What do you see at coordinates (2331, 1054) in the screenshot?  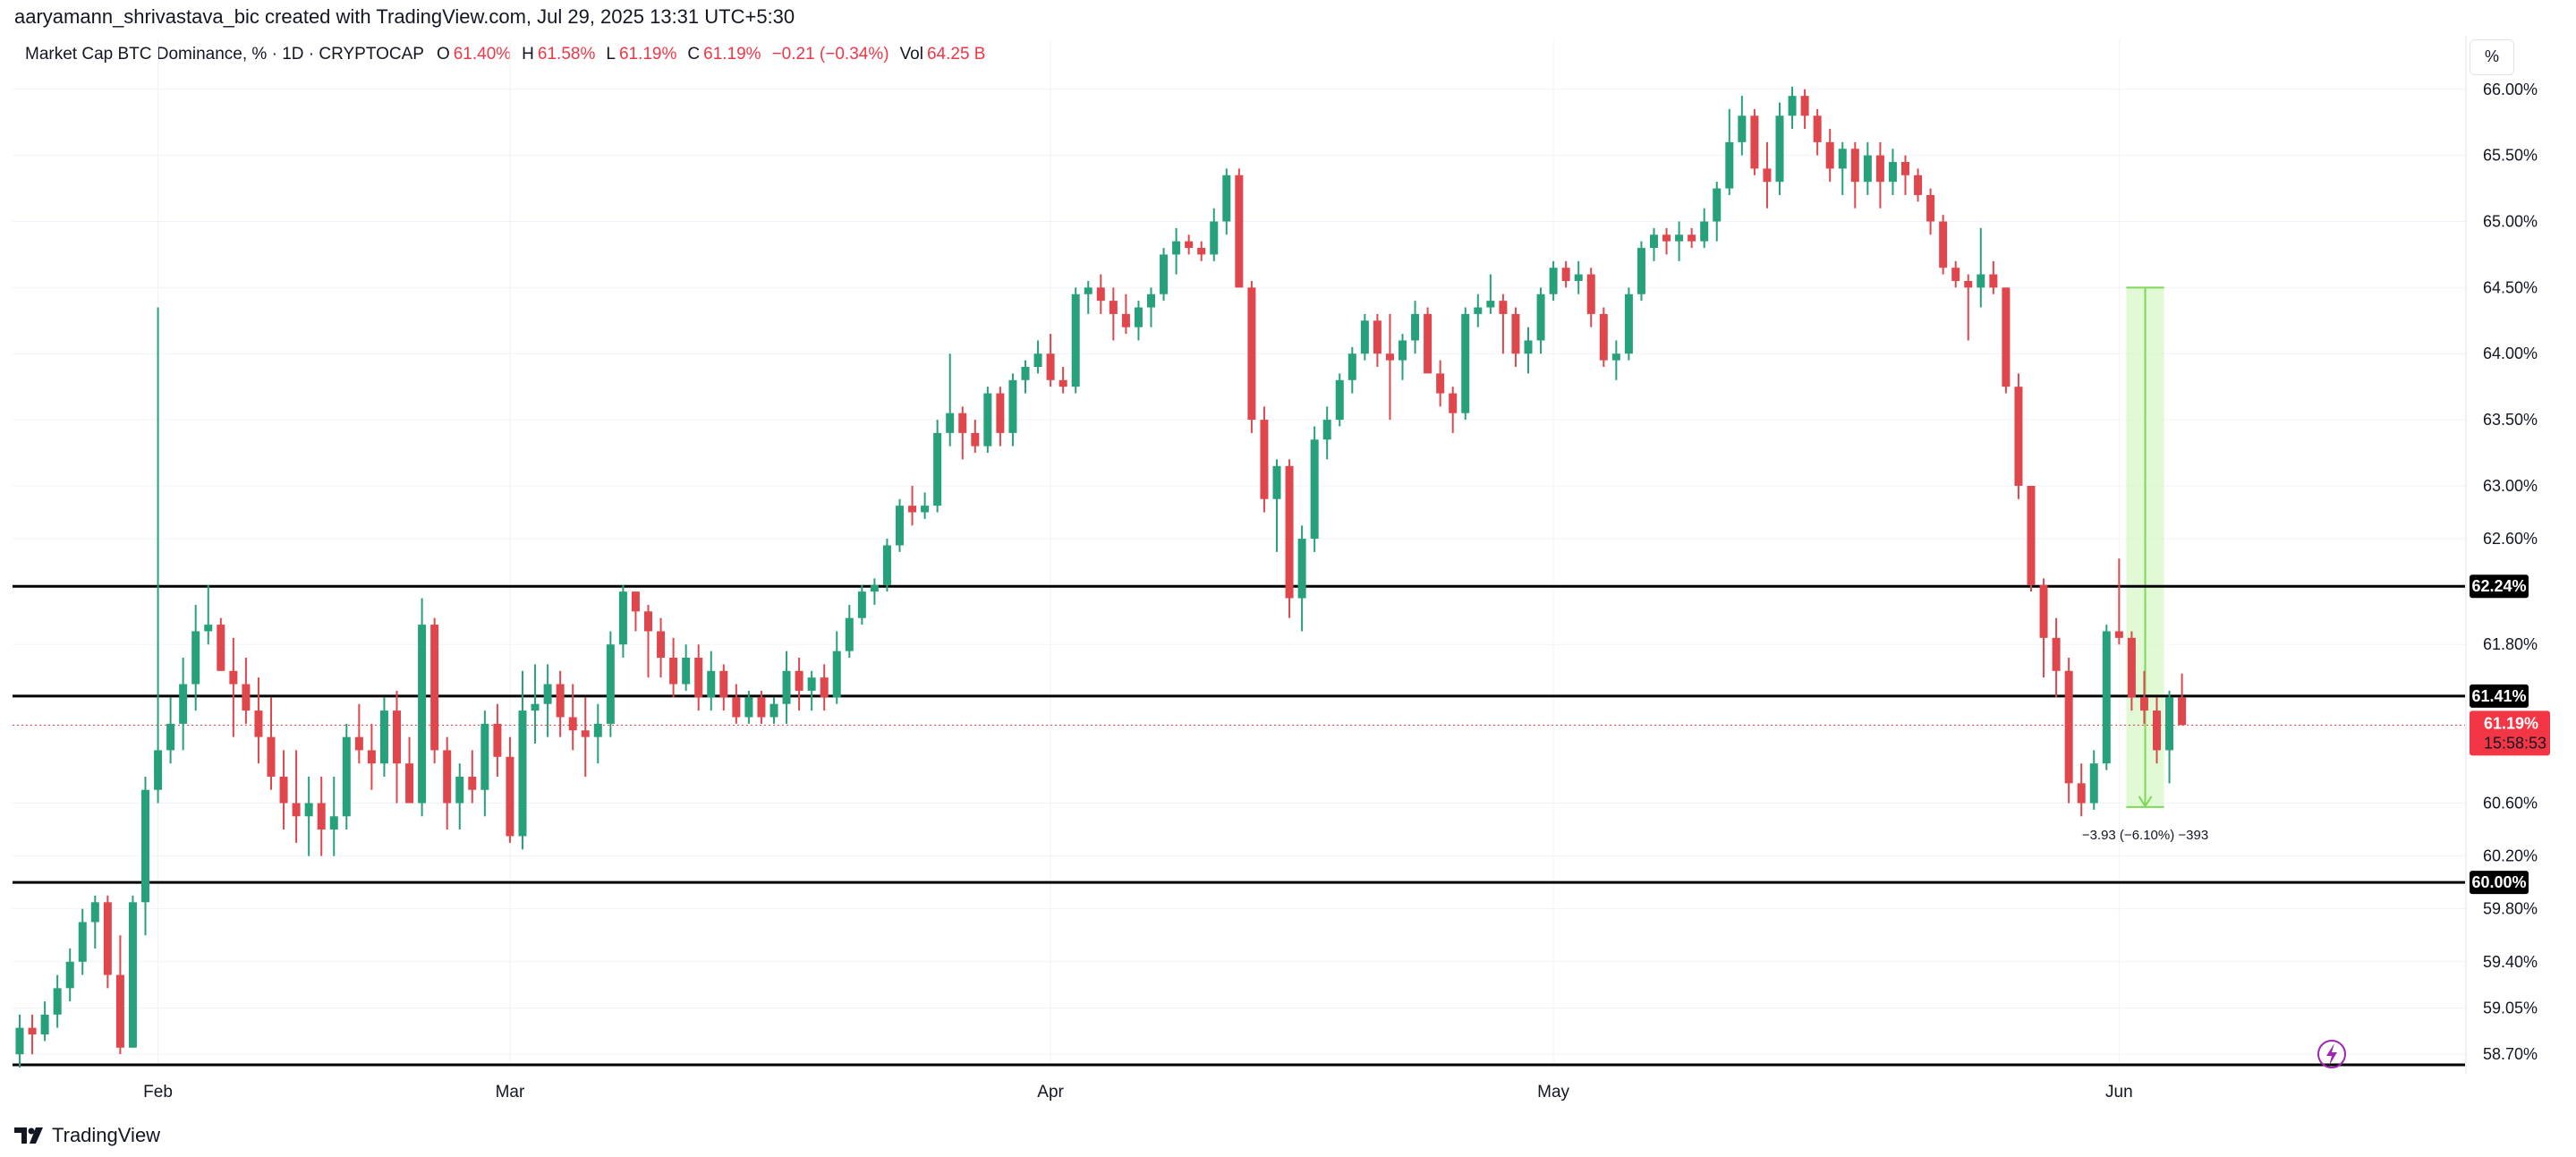 I see `lightning-icon` at bounding box center [2331, 1054].